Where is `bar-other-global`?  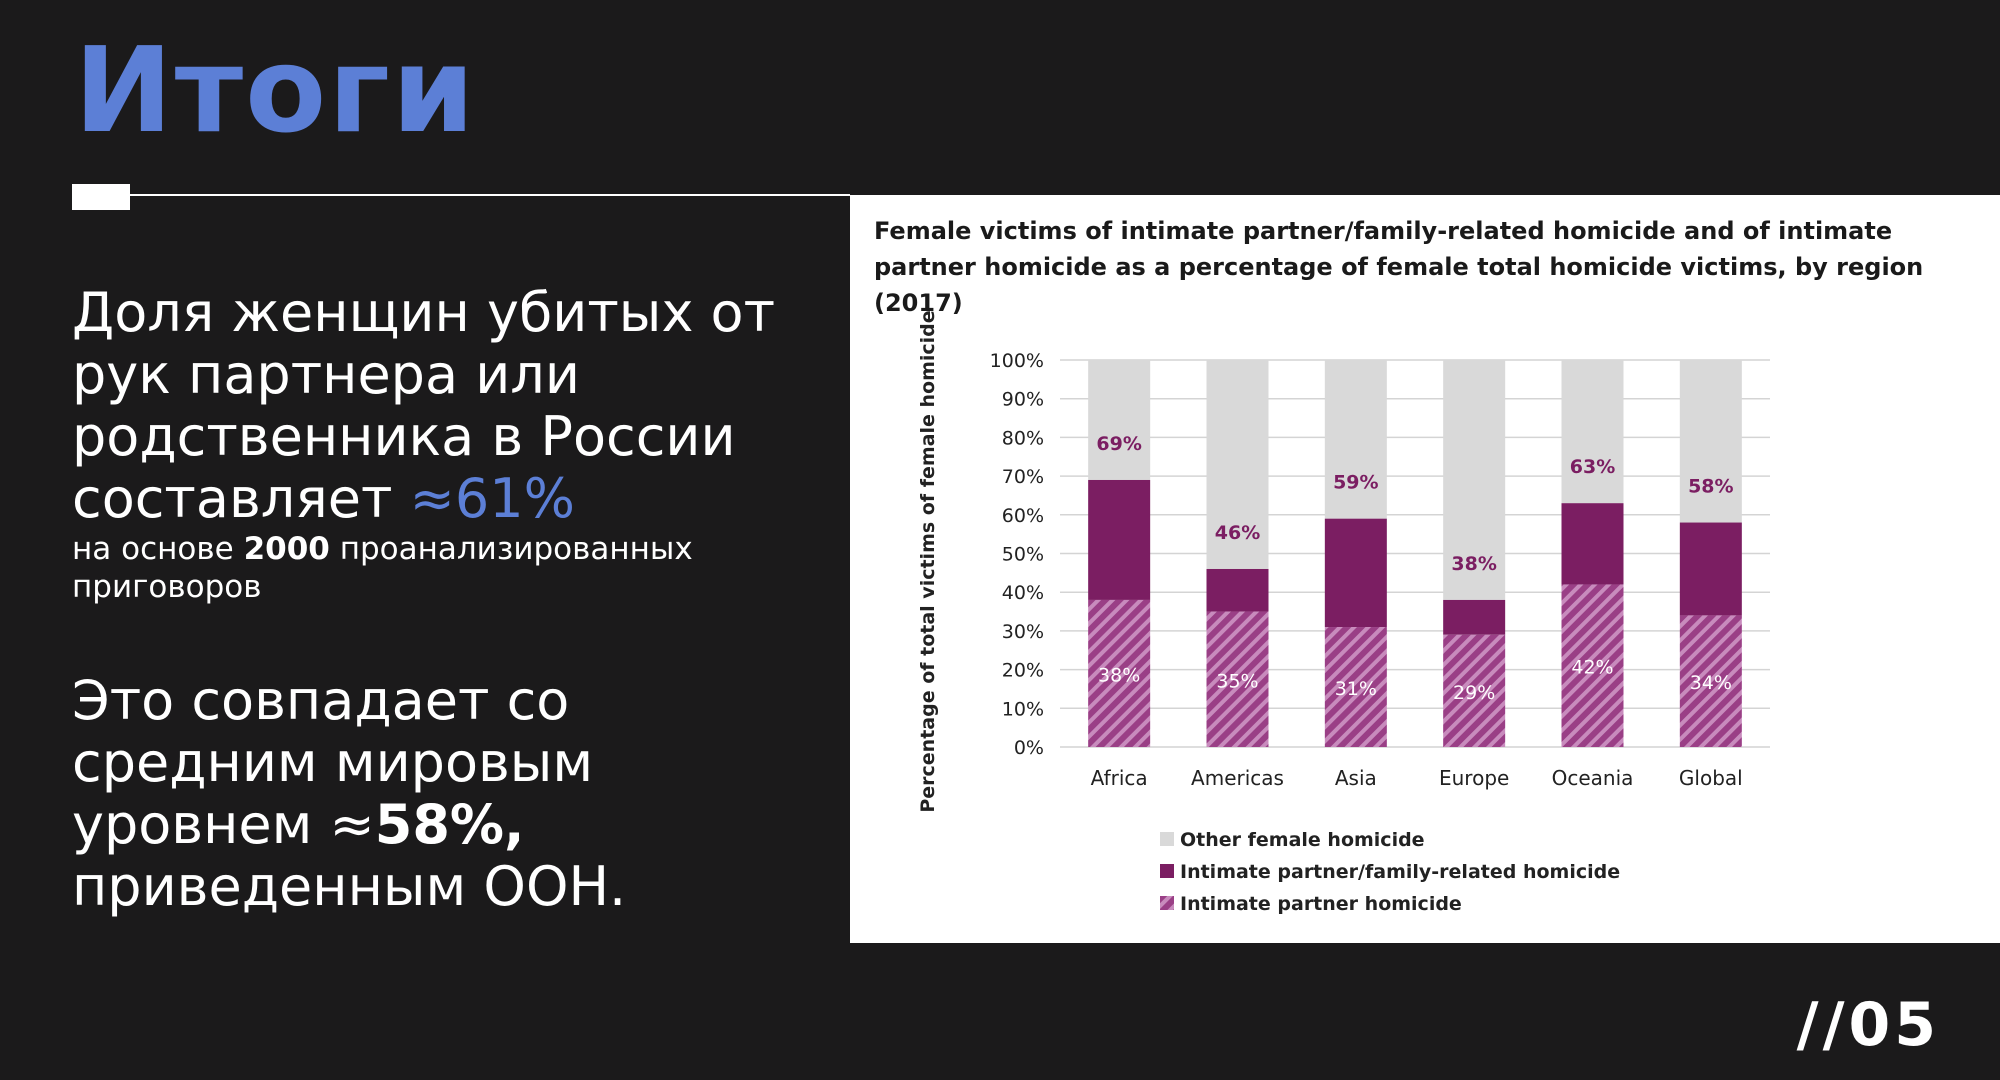 bar-other-global is located at coordinates (1710, 441).